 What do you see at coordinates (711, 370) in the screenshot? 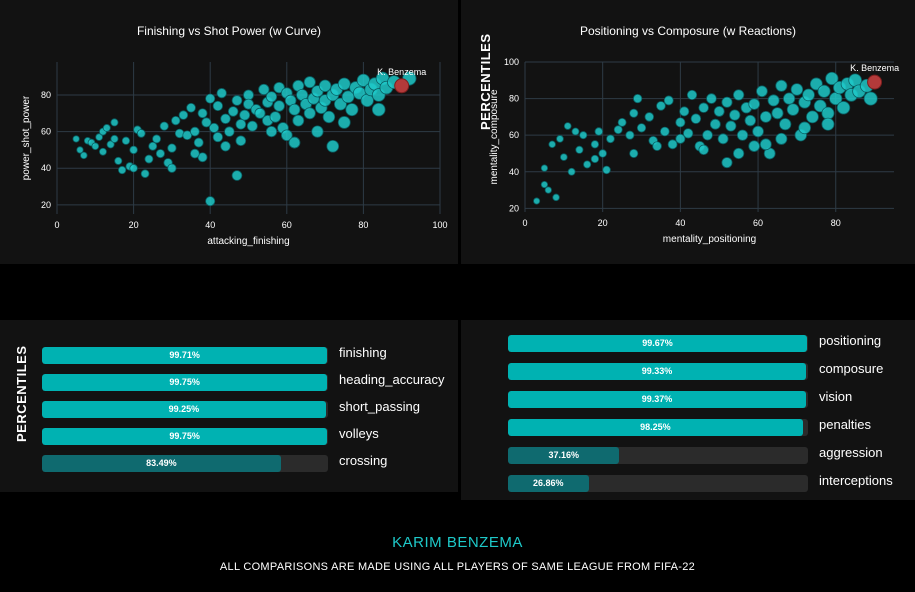
I see `percentile-bar-composure: 99.33% composure` at bounding box center [711, 370].